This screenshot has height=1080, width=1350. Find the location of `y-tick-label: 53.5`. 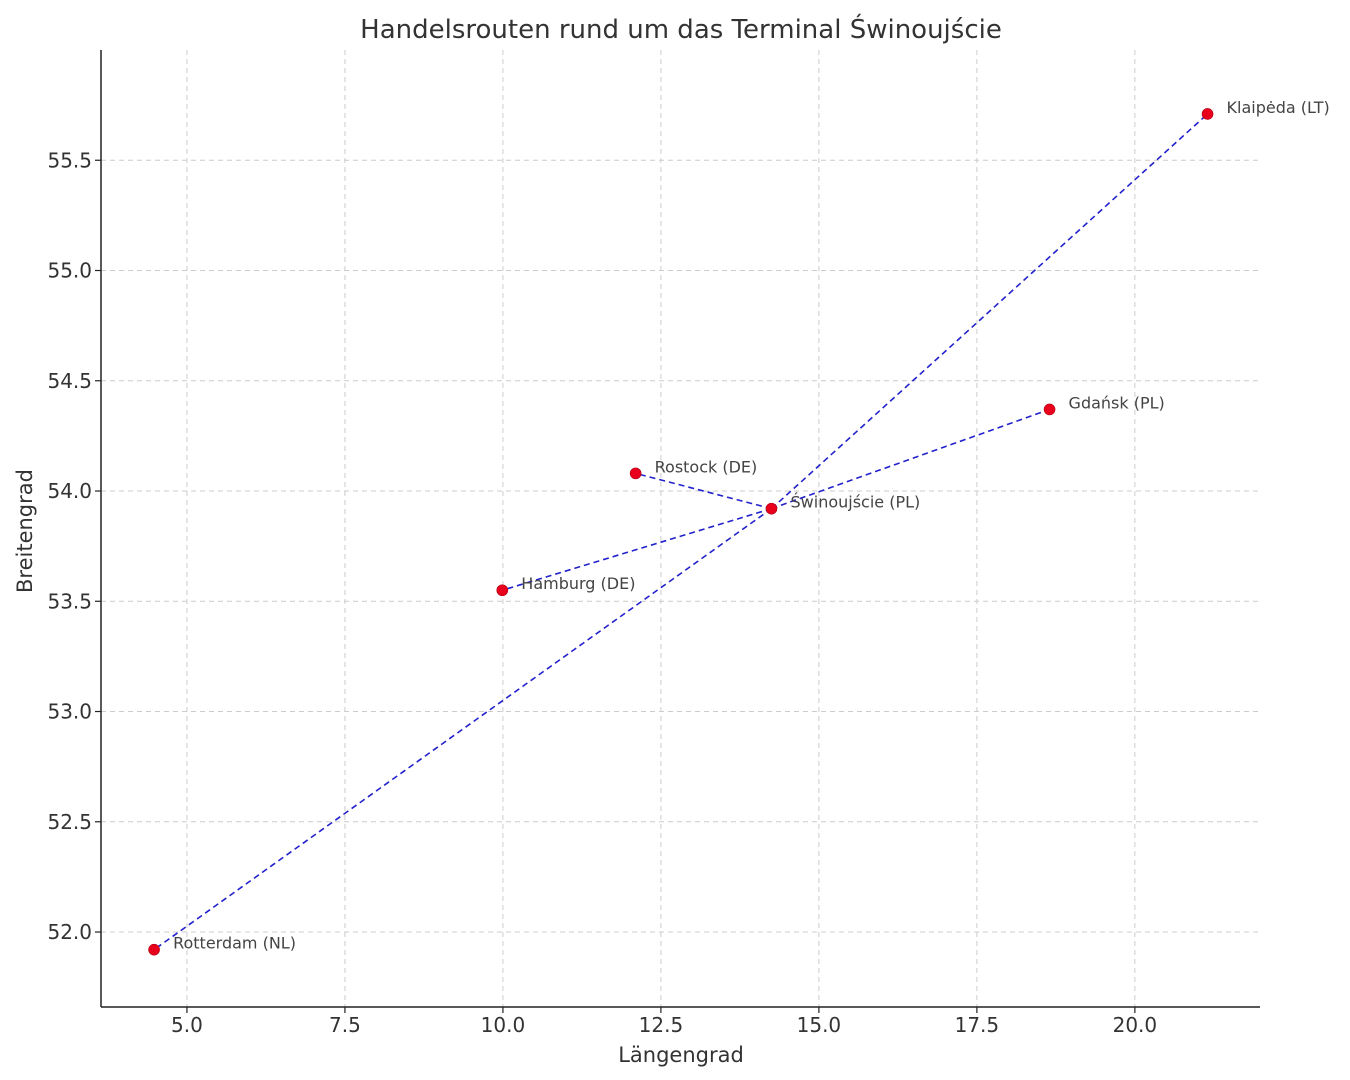

y-tick-label: 53.5 is located at coordinates (69, 601).